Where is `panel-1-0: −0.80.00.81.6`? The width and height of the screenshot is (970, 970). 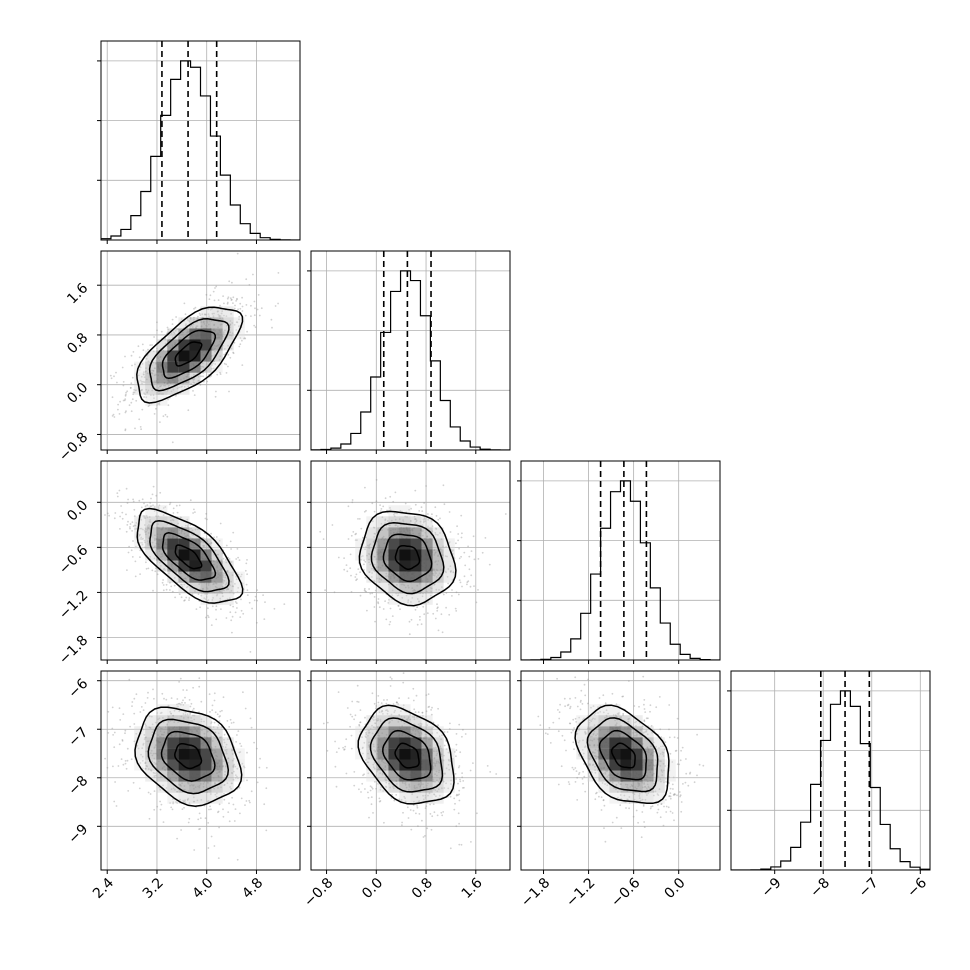 panel-1-0: −0.80.00.81.6 is located at coordinates (178, 357).